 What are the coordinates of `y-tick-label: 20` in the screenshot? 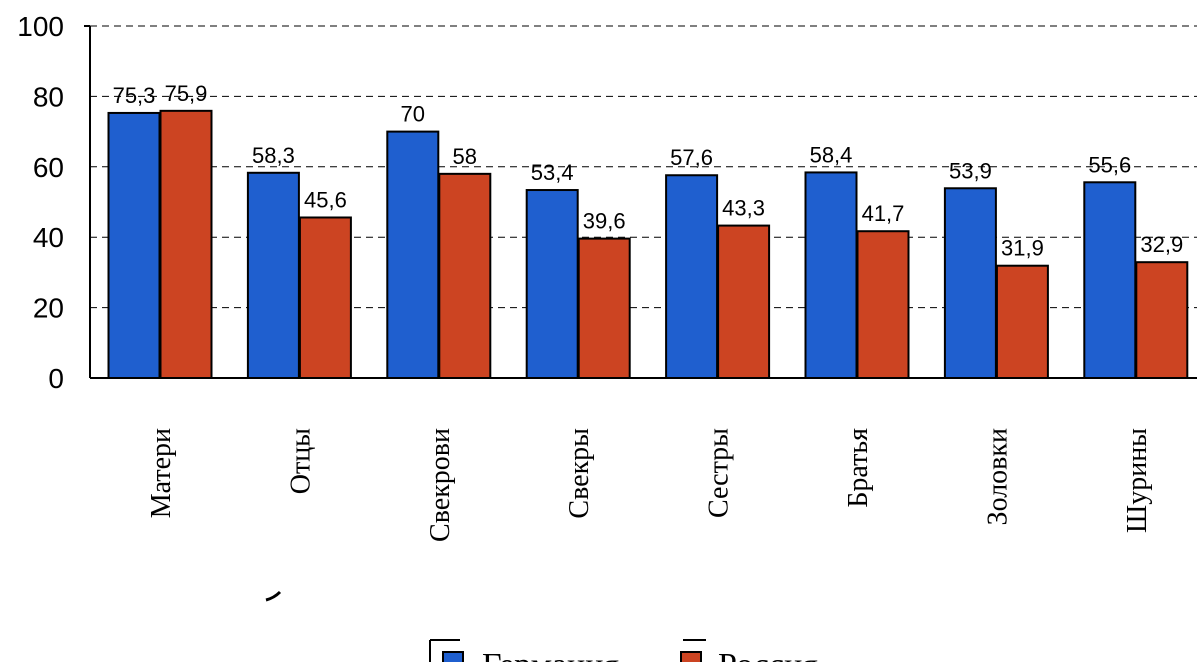 It's located at (48, 308).